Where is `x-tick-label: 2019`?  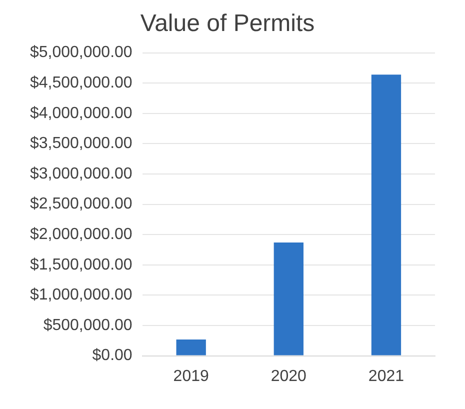
x-tick-label: 2019 is located at coordinates (191, 376).